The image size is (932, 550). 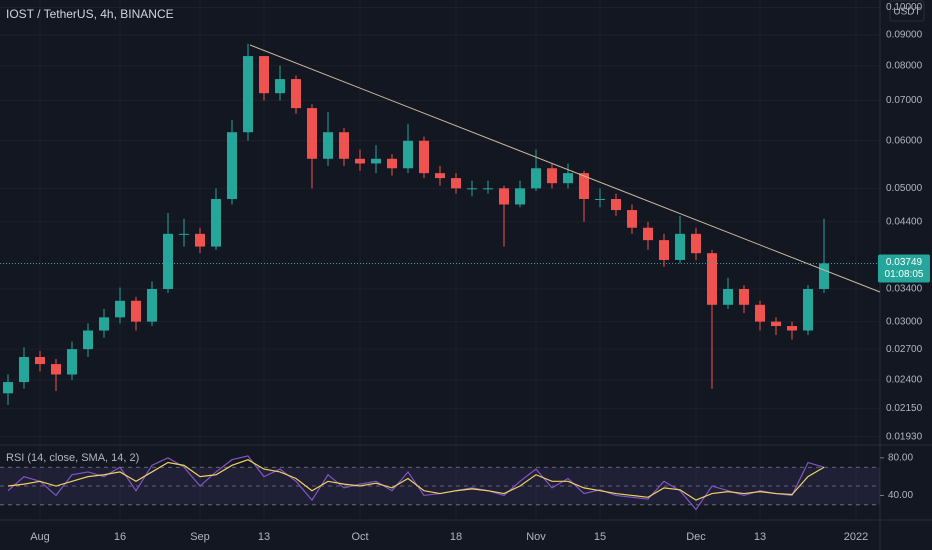 What do you see at coordinates (904, 65) in the screenshot?
I see `y-tick-label: 0.08000` at bounding box center [904, 65].